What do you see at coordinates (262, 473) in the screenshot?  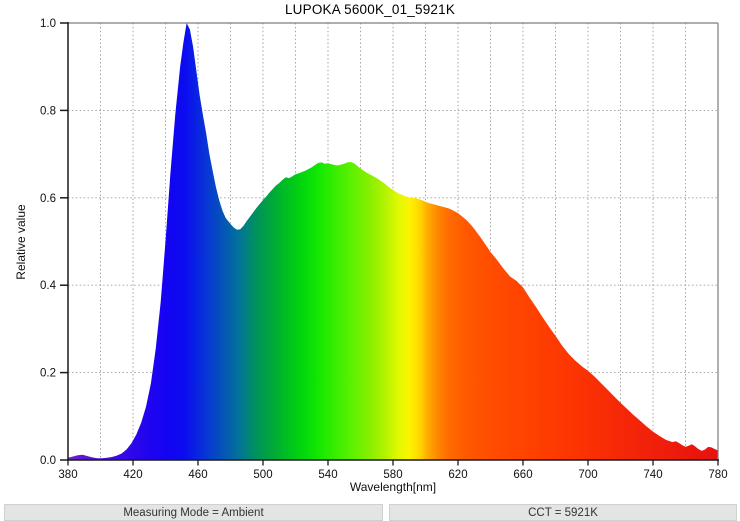 I see `x-tick-label: 500` at bounding box center [262, 473].